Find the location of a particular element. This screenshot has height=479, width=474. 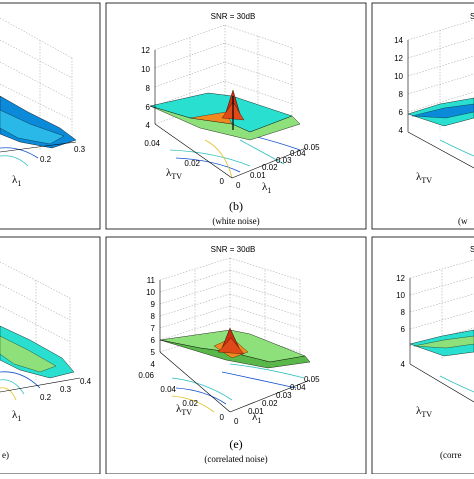

panel-f: S 12 10 8 6 4 λTV (corre is located at coordinates (422, 355).